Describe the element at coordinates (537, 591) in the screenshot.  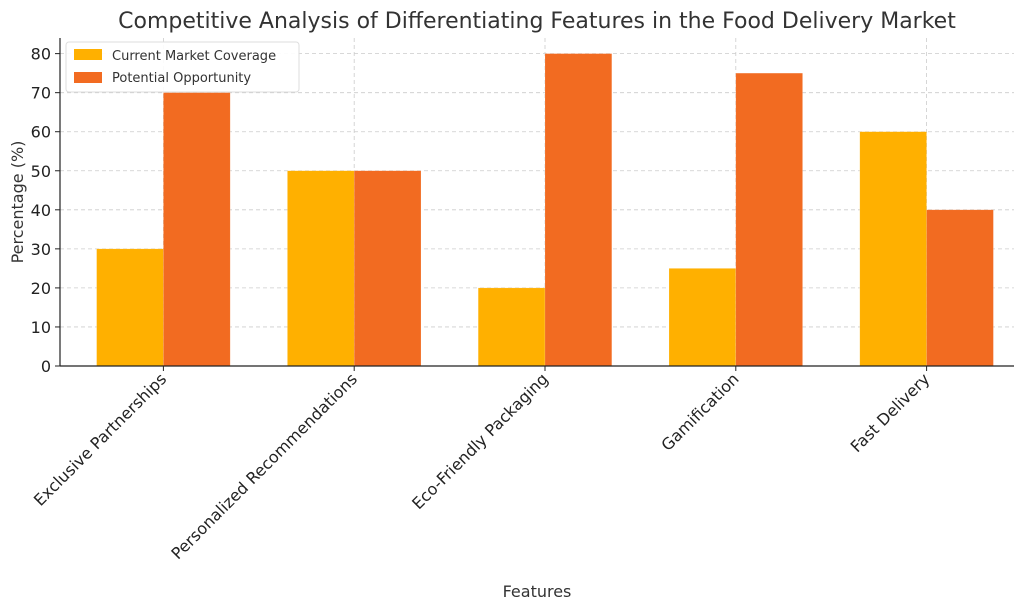
I see `x-axis-label: Features` at that location.